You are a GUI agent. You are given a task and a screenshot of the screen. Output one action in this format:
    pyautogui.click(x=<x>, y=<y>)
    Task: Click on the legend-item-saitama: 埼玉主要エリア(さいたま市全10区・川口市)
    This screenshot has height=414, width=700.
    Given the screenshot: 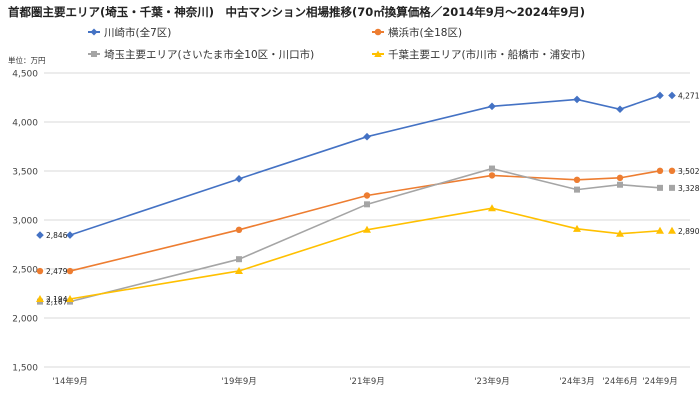 What is the action you would take?
    pyautogui.click(x=201, y=54)
    